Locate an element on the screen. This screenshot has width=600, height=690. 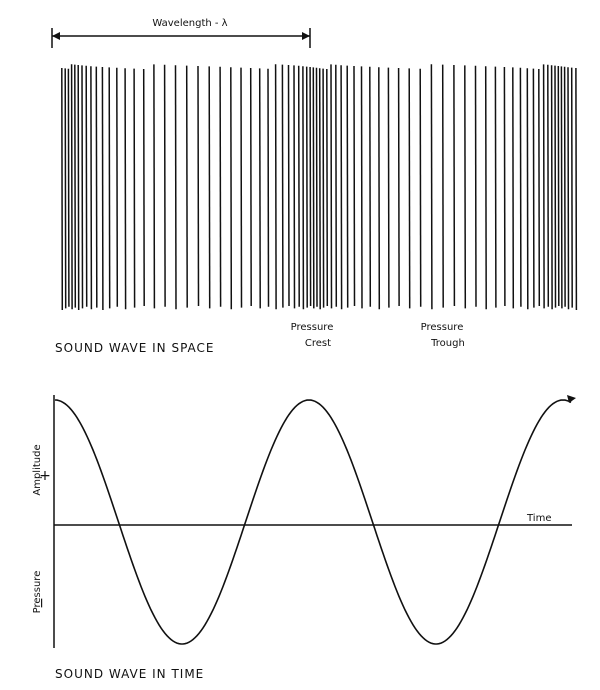
time-caption: SOUND WAVE IN TIME is located at coordinates (129, 674).